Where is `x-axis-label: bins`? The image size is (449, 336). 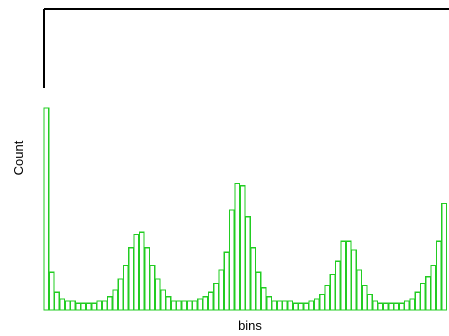 x-axis-label: bins is located at coordinates (250, 325).